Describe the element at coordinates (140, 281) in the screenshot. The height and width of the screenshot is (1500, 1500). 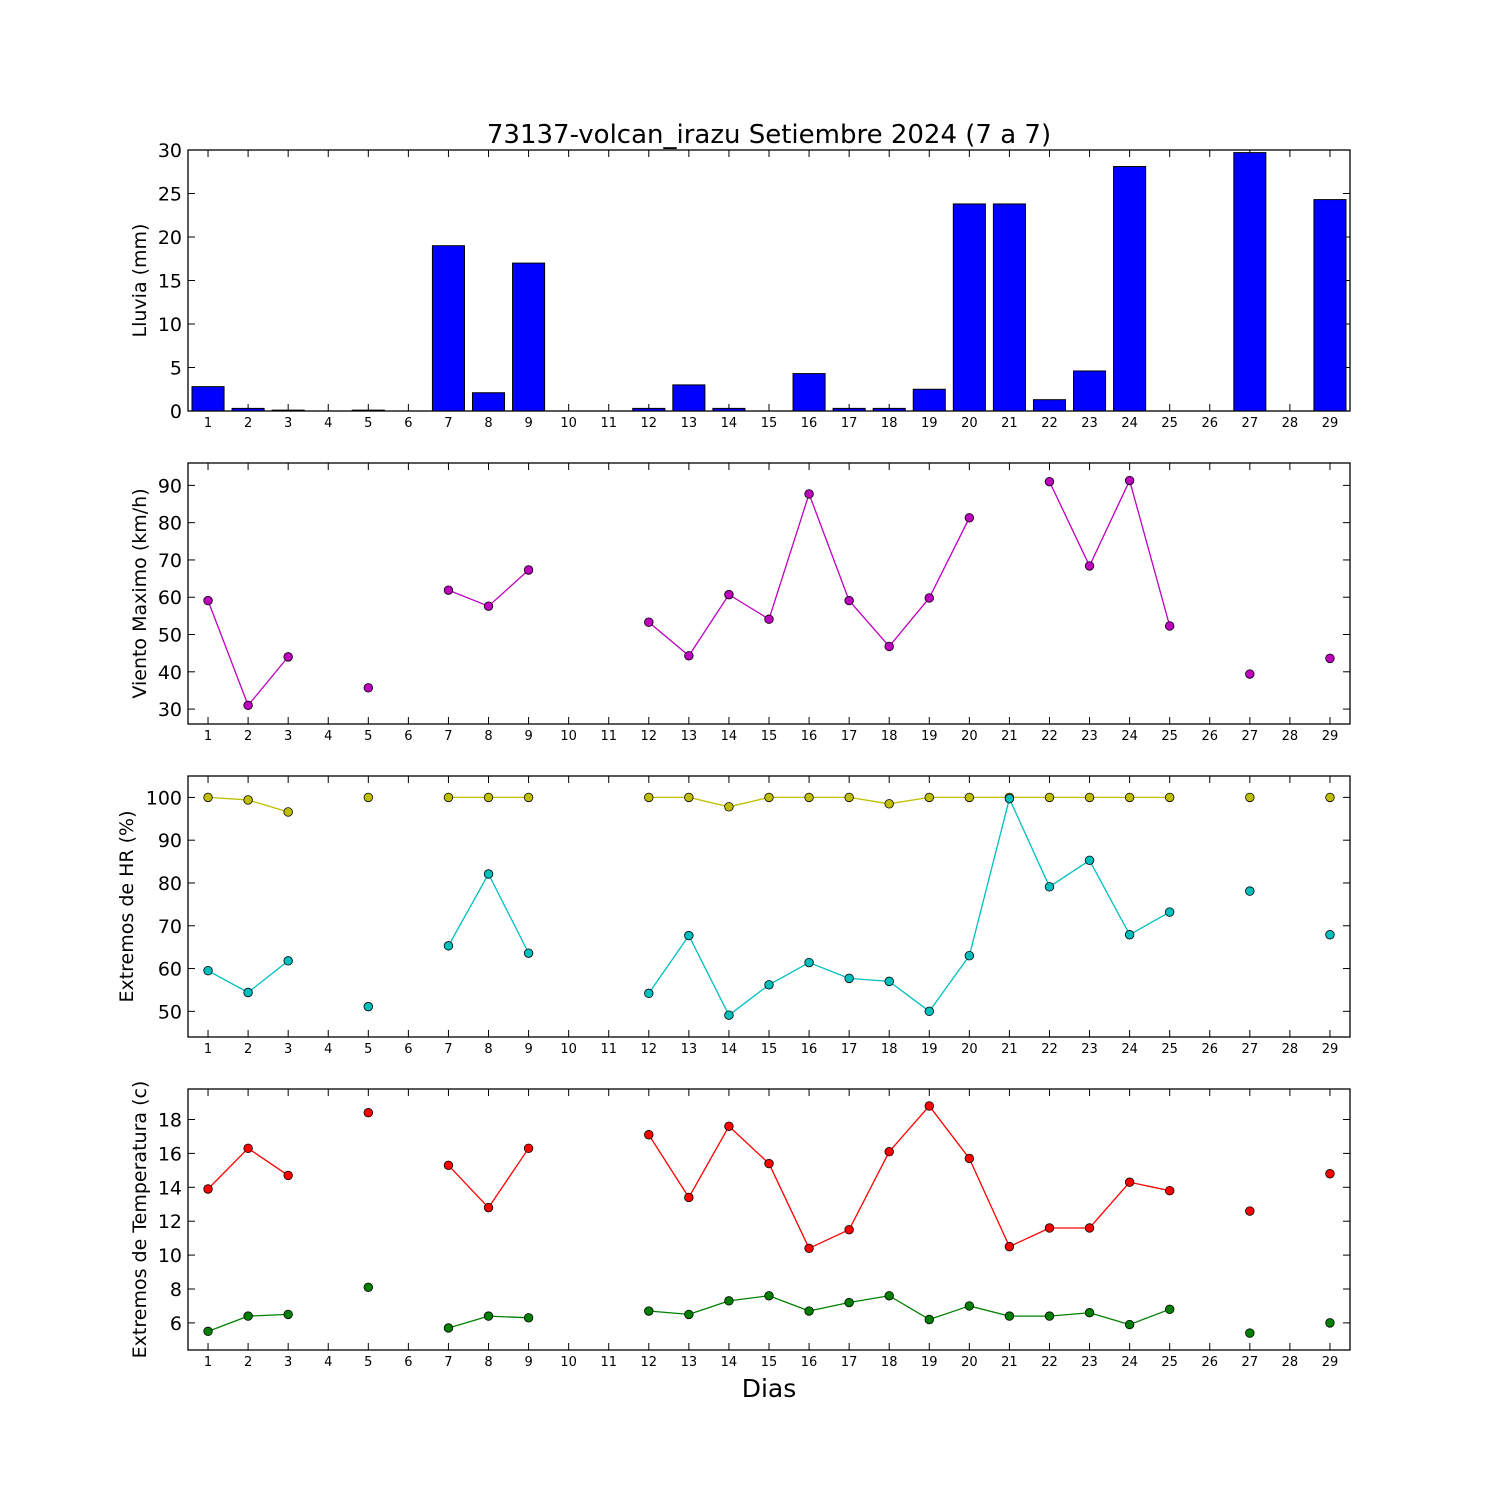
I see `rain-y-axis-label: Lluvia (mm)` at that location.